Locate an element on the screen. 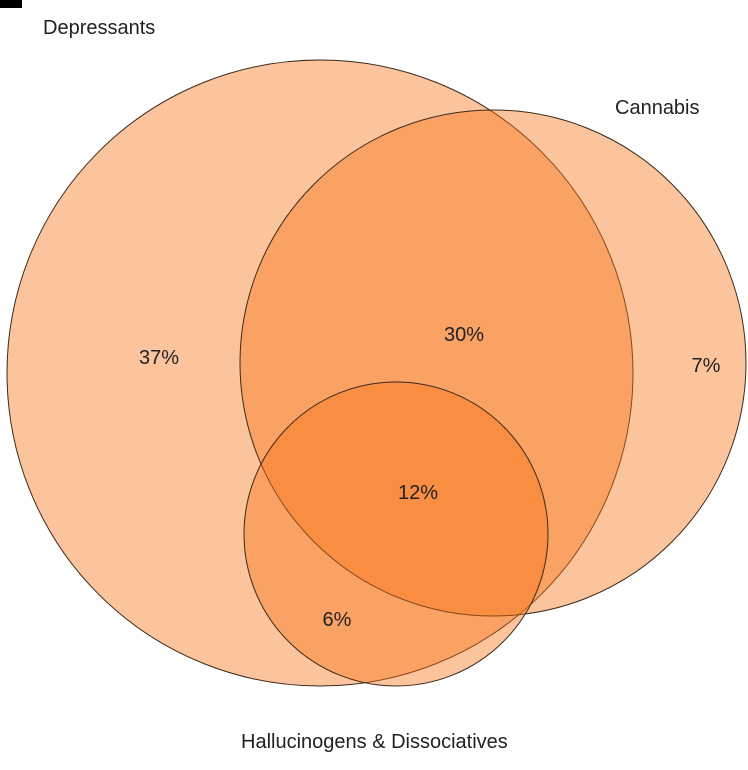  set-label-depressants: Depressants is located at coordinates (99, 28).